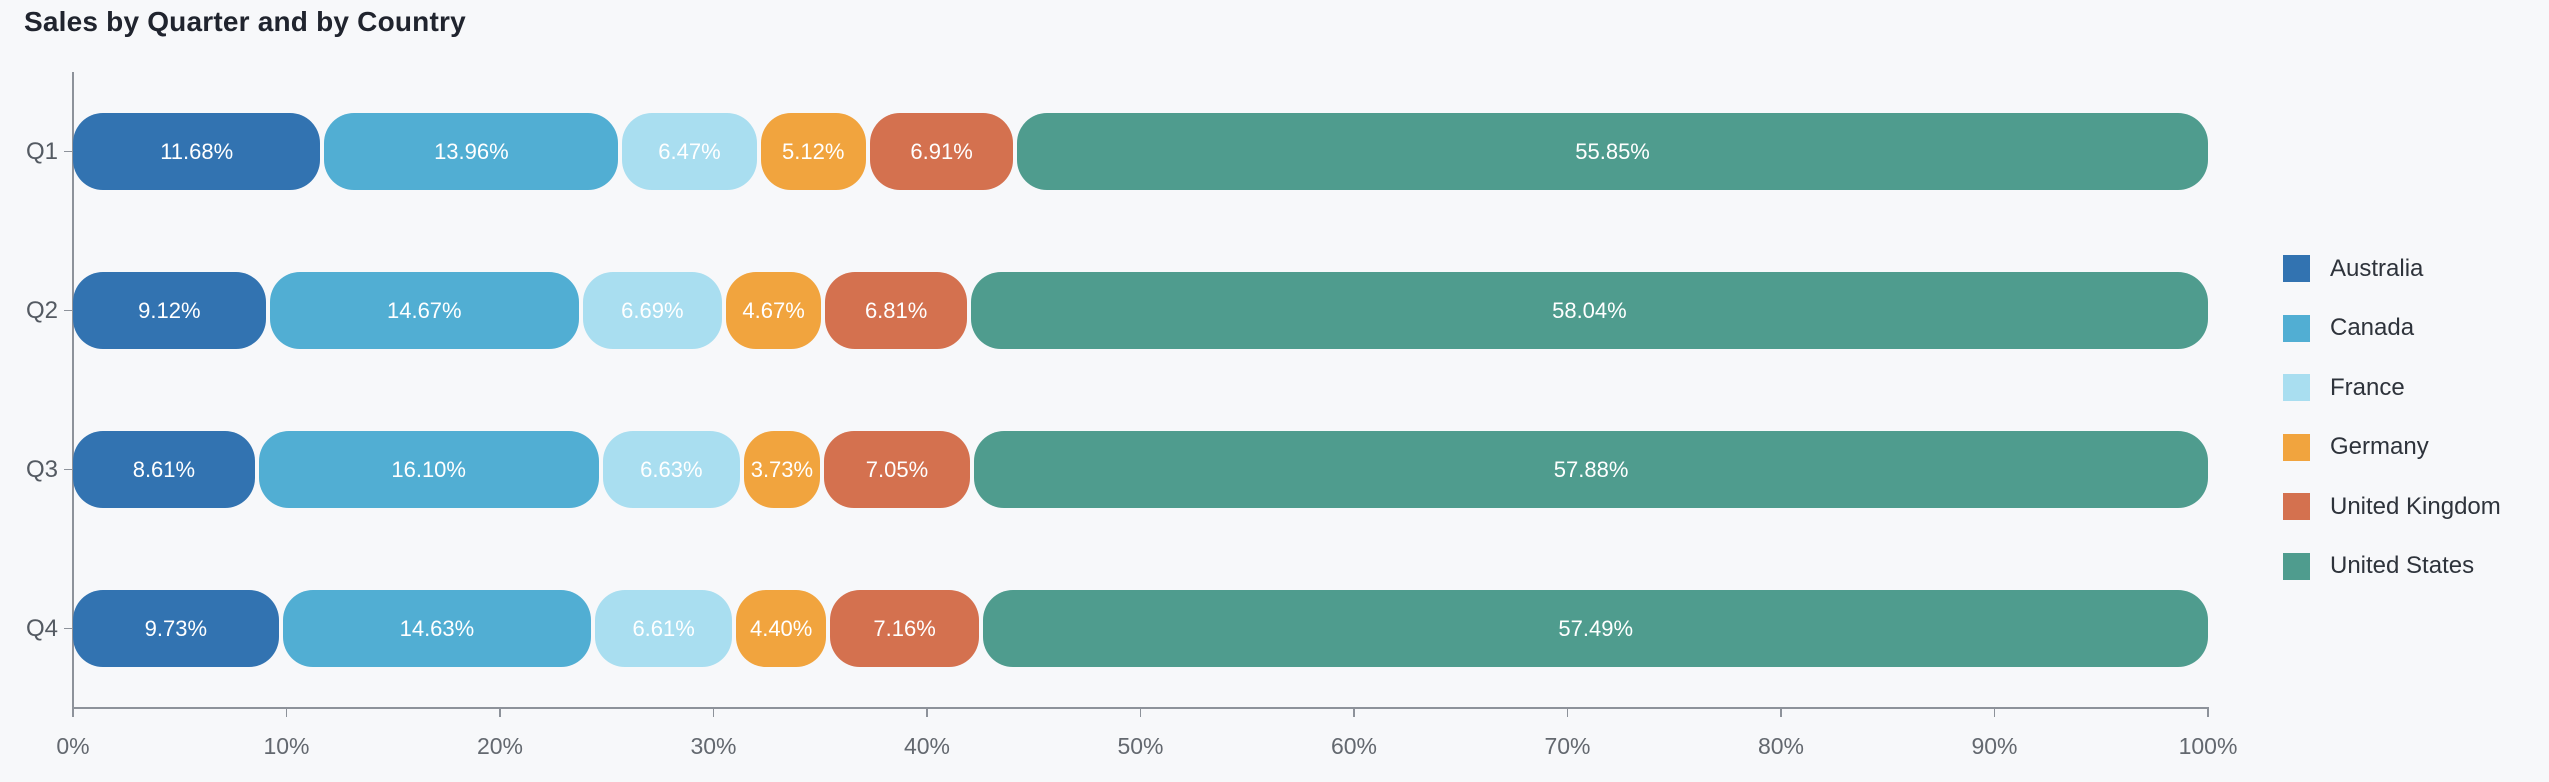  I want to click on bar-value-label: 55.85%, so click(1612, 151).